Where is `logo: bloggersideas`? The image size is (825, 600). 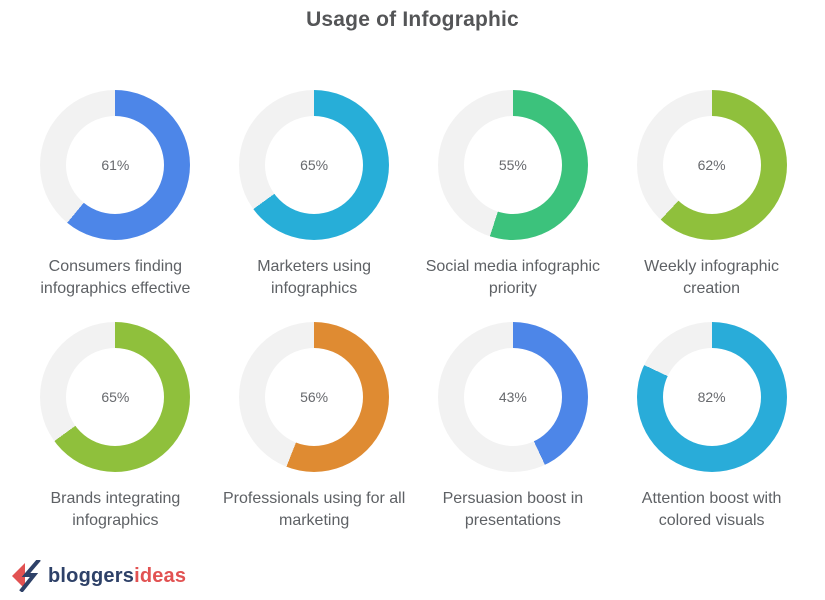 logo: bloggersideas is located at coordinates (98, 576).